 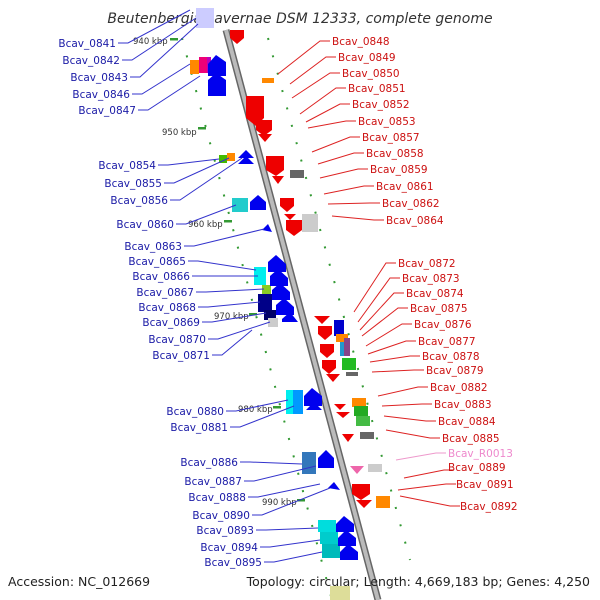 I want to click on gene-label: Bcav_0847, so click(x=107, y=111).